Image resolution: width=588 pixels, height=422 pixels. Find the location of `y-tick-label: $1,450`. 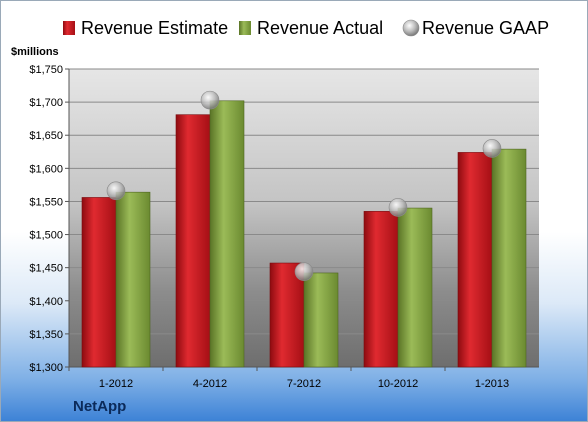

y-tick-label: $1,450 is located at coordinates (46, 269).